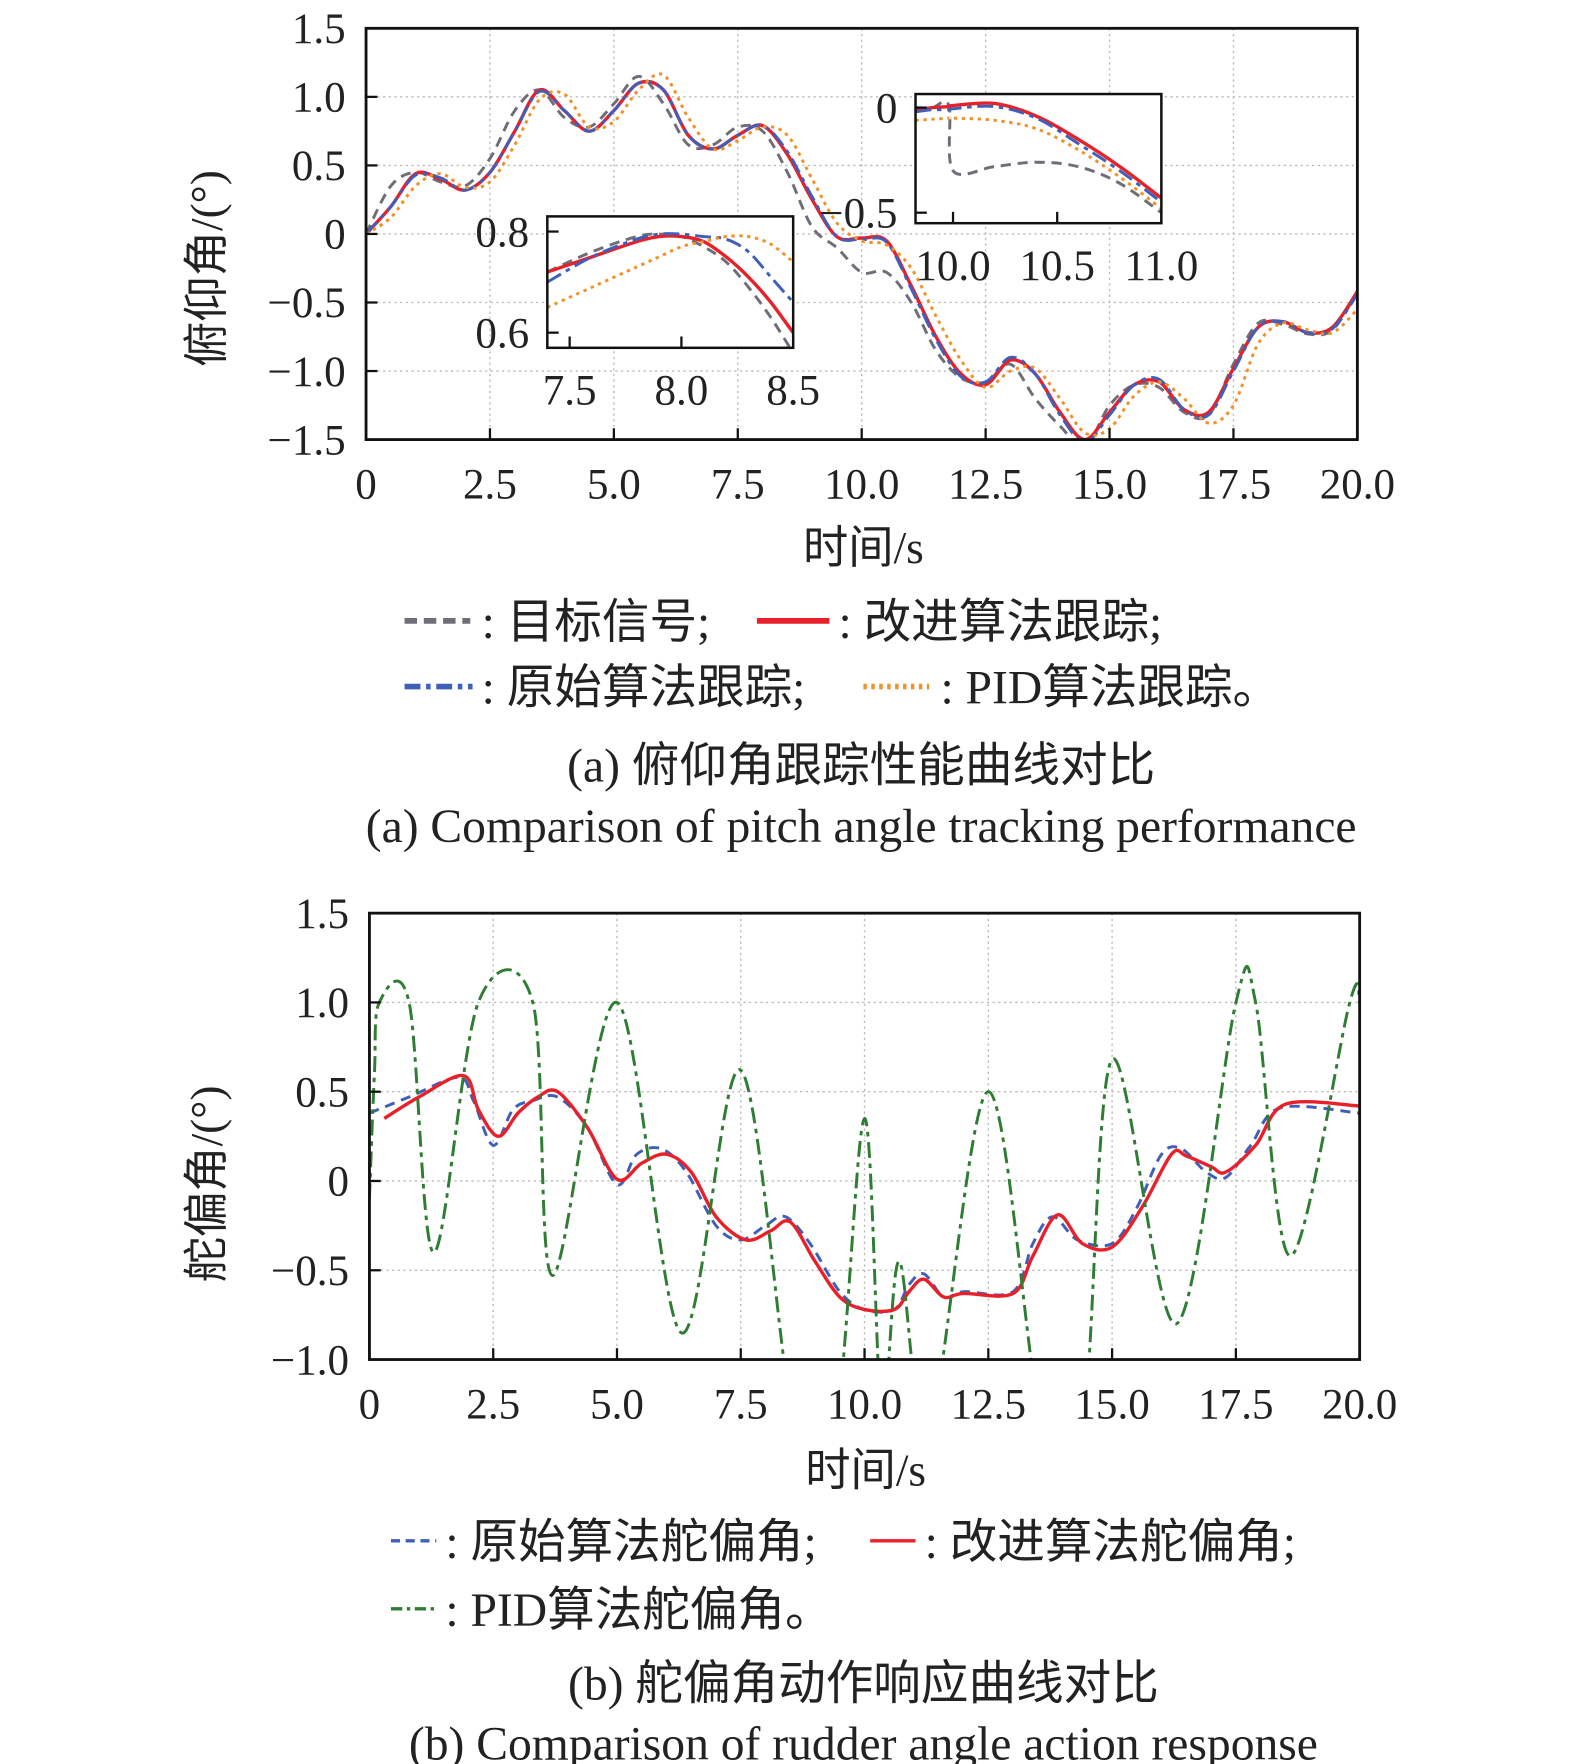  I want to click on caption-zh-b: (b) 舵偏角动作响应曲线对比, so click(863, 1684).